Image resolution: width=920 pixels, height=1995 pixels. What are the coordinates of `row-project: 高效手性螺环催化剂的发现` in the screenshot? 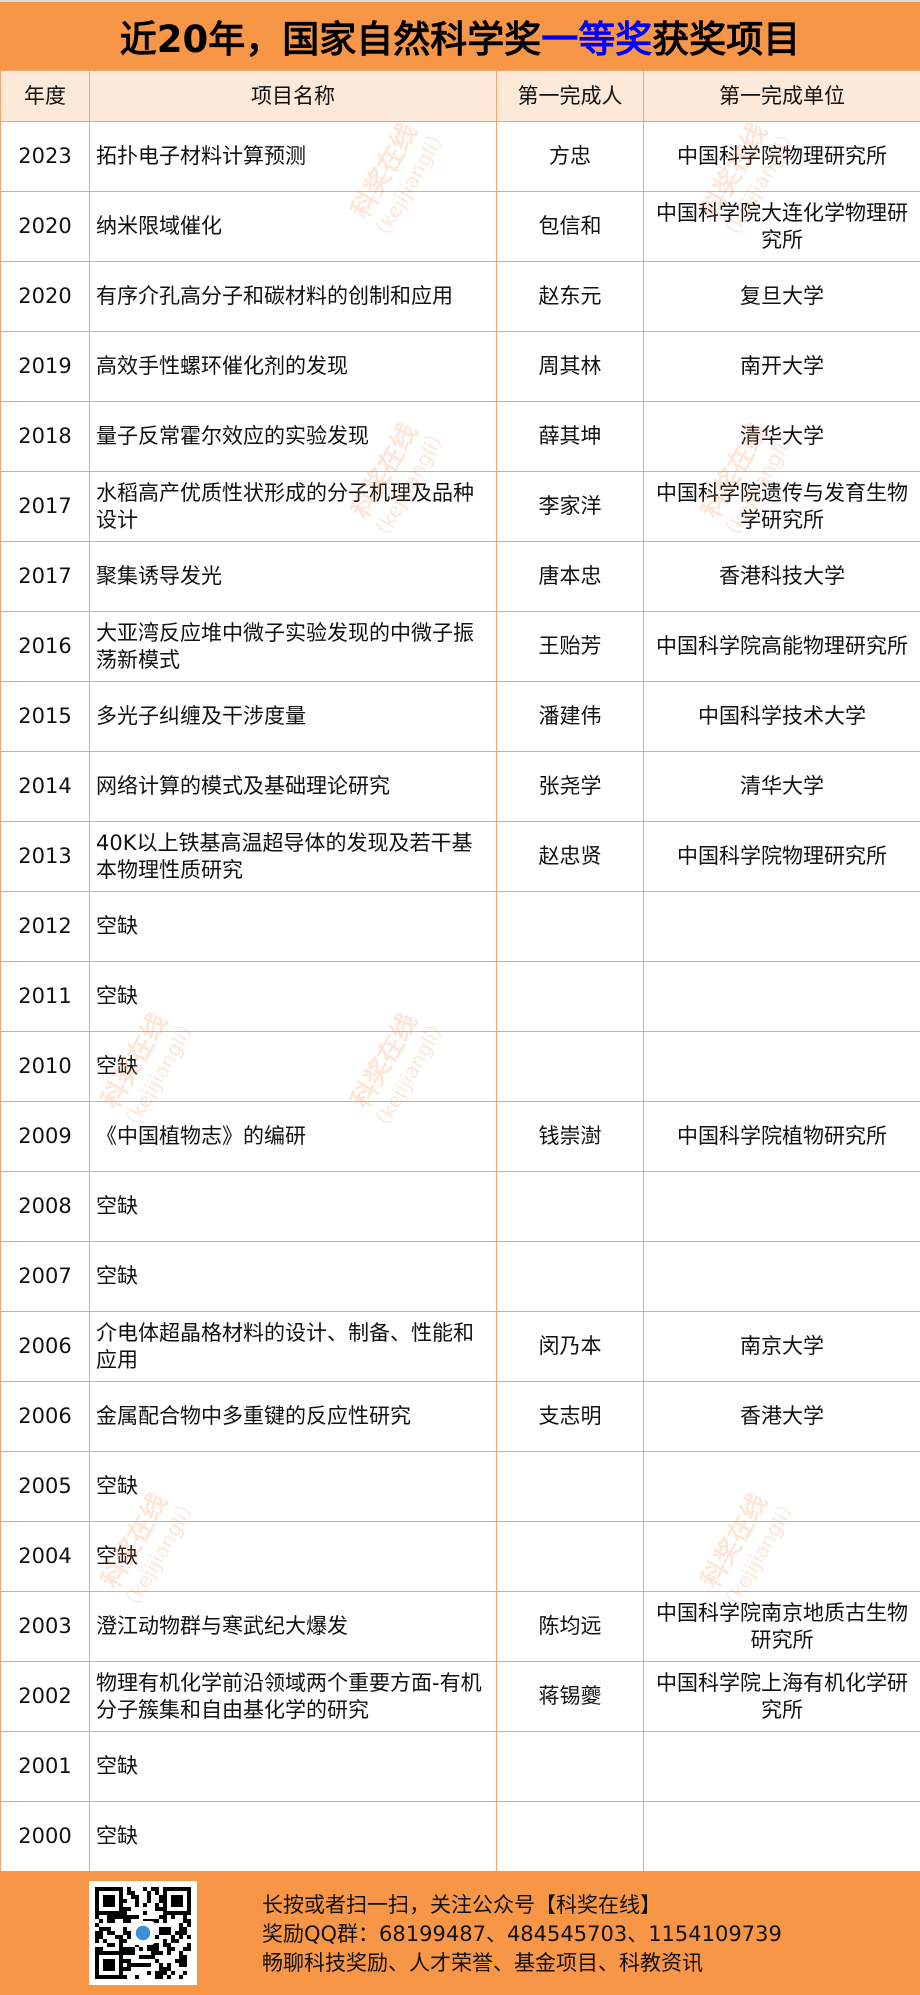 It's located at (293, 366).